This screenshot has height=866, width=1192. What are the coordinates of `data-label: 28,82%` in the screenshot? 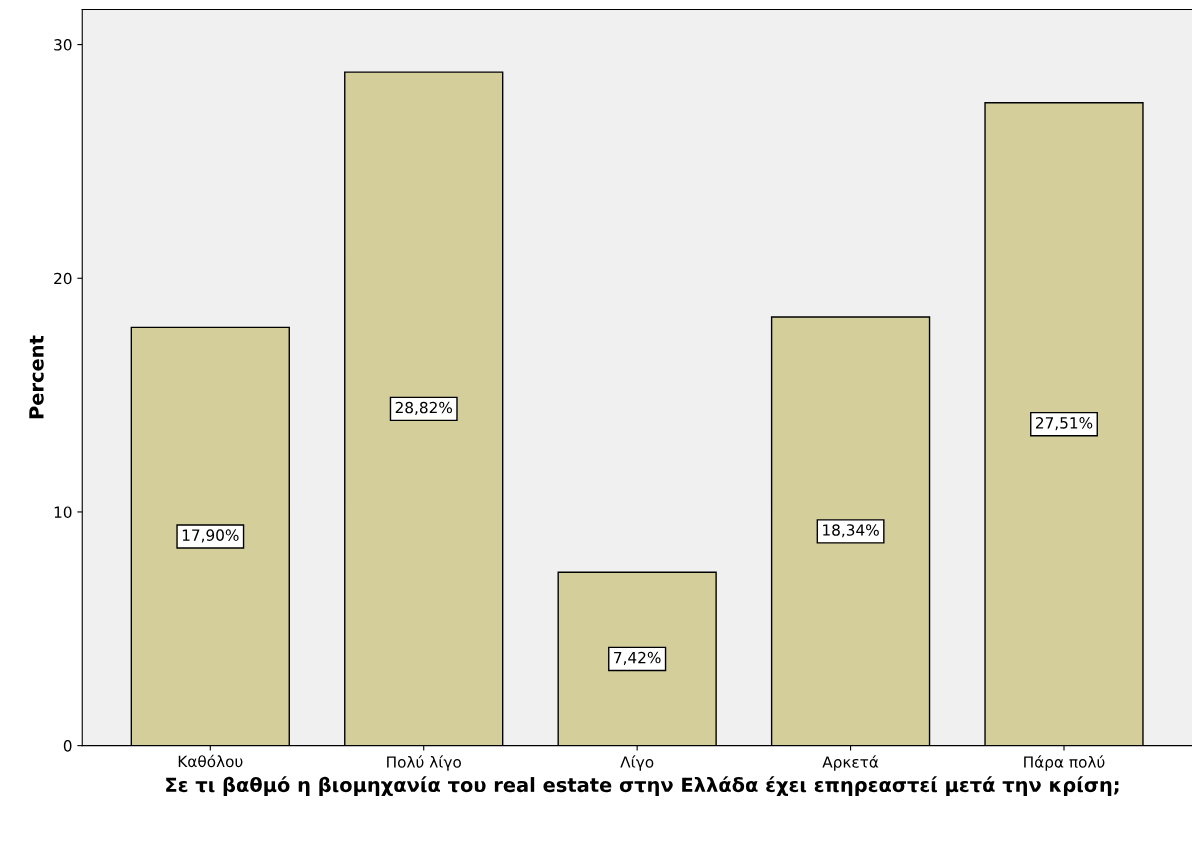 It's located at (424, 408).